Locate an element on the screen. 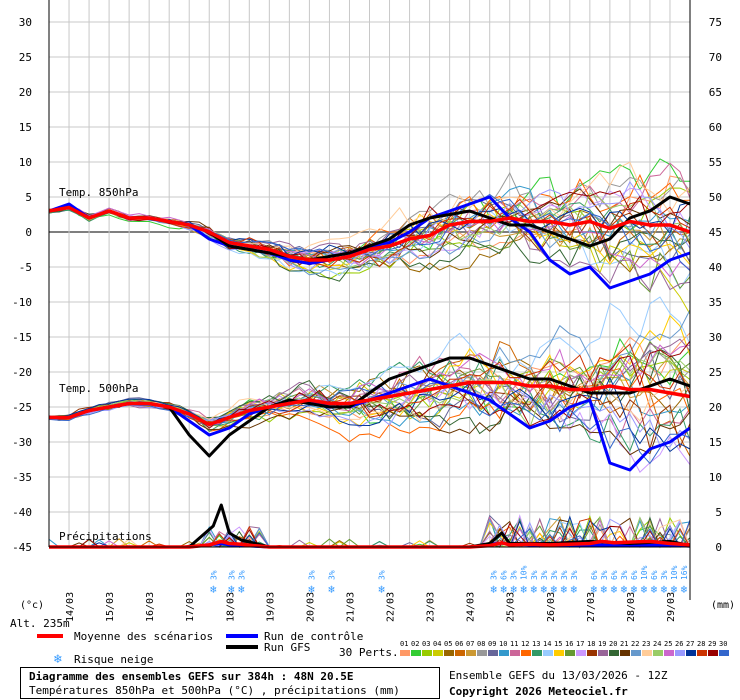 The height and width of the screenshot is (700, 740). left-unit-label: (°c) is located at coordinates (32, 605).